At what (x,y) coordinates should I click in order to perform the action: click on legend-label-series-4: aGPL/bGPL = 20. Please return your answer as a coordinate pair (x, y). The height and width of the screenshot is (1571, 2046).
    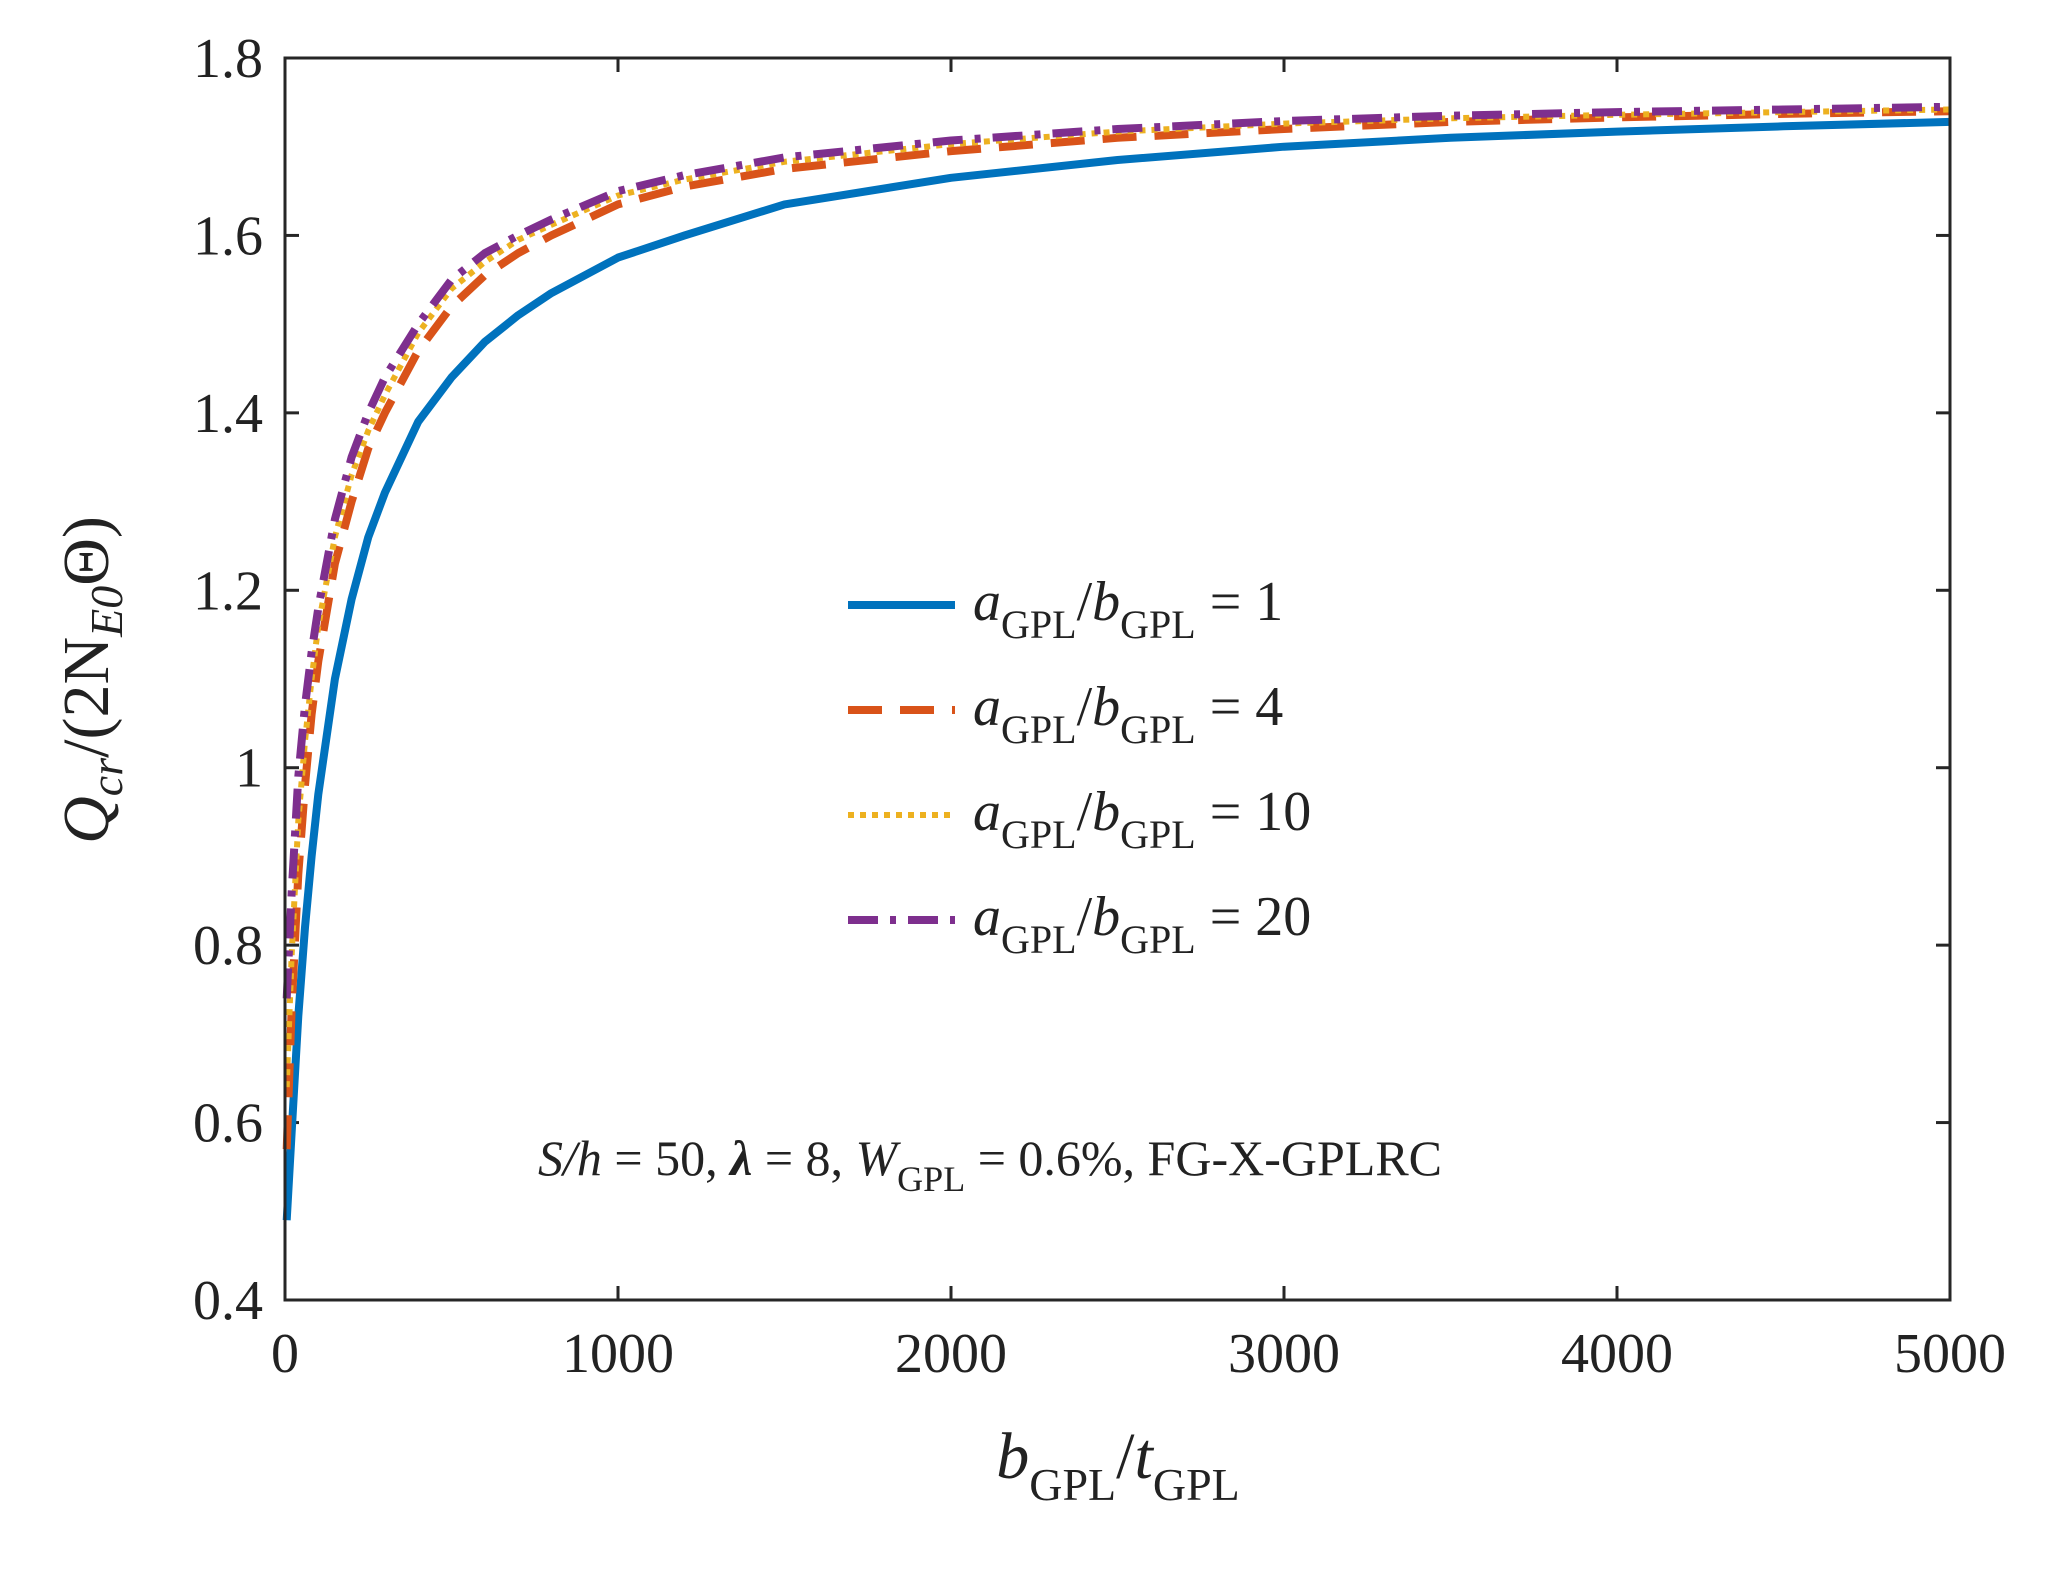
    Looking at the image, I should click on (1142, 924).